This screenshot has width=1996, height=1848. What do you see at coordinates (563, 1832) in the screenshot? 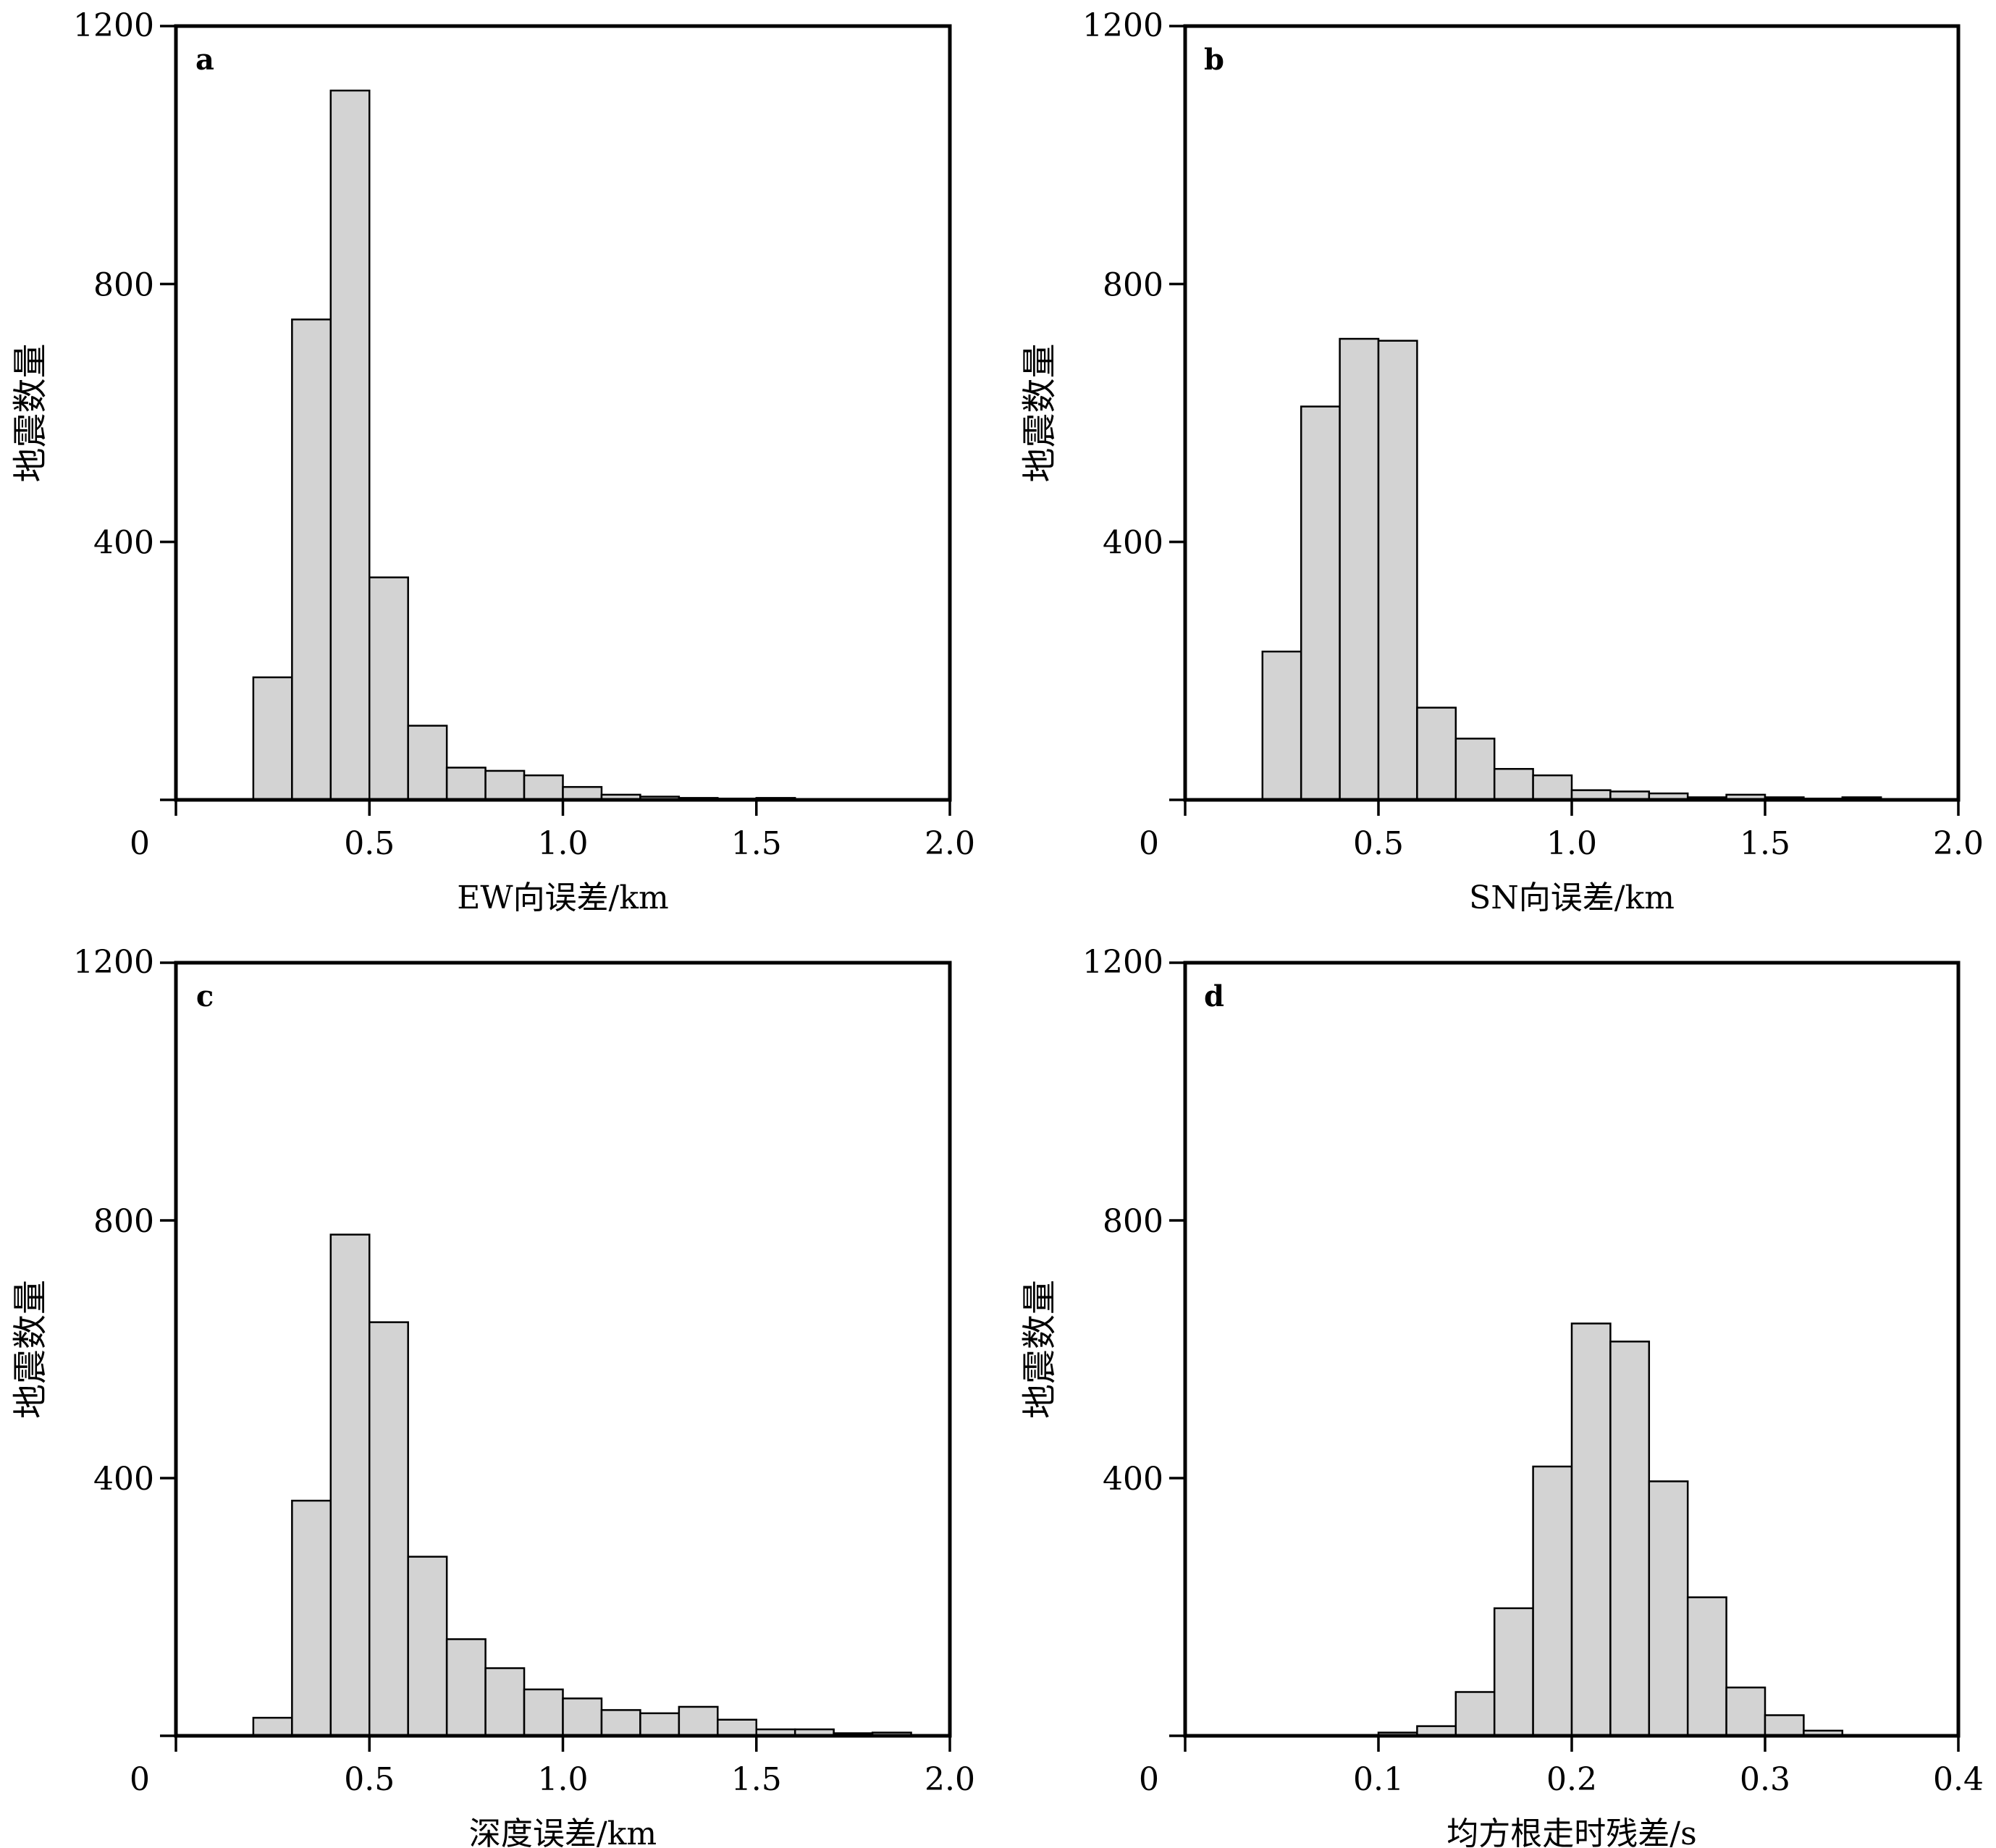
I see `x-axis-label: 深度误差/km` at bounding box center [563, 1832].